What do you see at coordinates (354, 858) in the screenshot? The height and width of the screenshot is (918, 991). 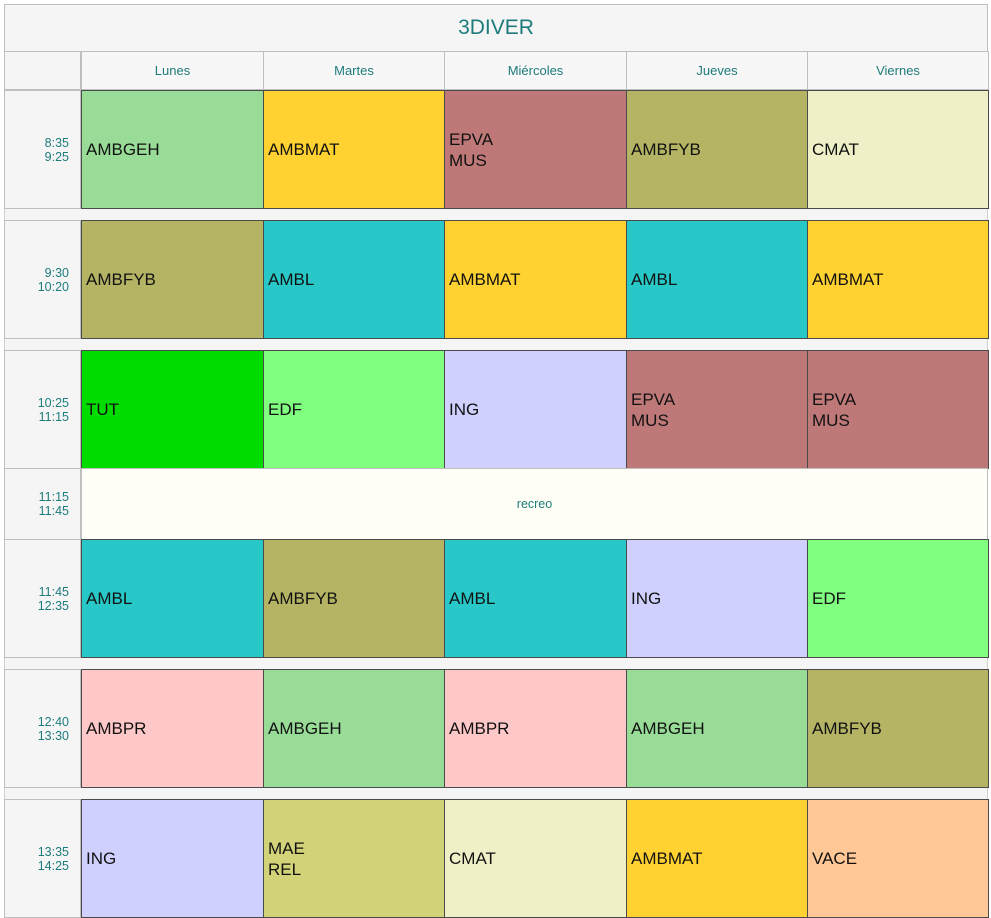 I see `schedule-cell: MAE REL` at bounding box center [354, 858].